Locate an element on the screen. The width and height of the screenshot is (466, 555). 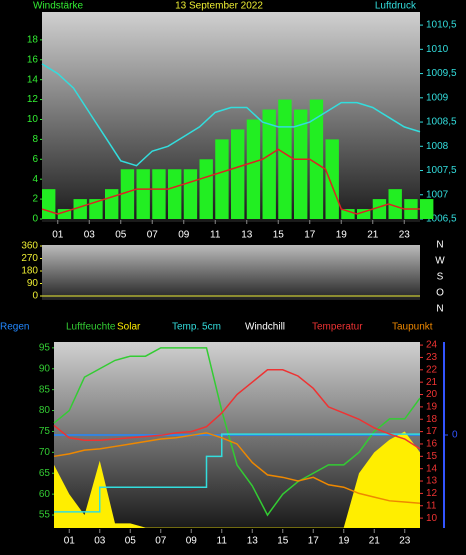
legend-label: Luftfeuchte is located at coordinates (91, 327).